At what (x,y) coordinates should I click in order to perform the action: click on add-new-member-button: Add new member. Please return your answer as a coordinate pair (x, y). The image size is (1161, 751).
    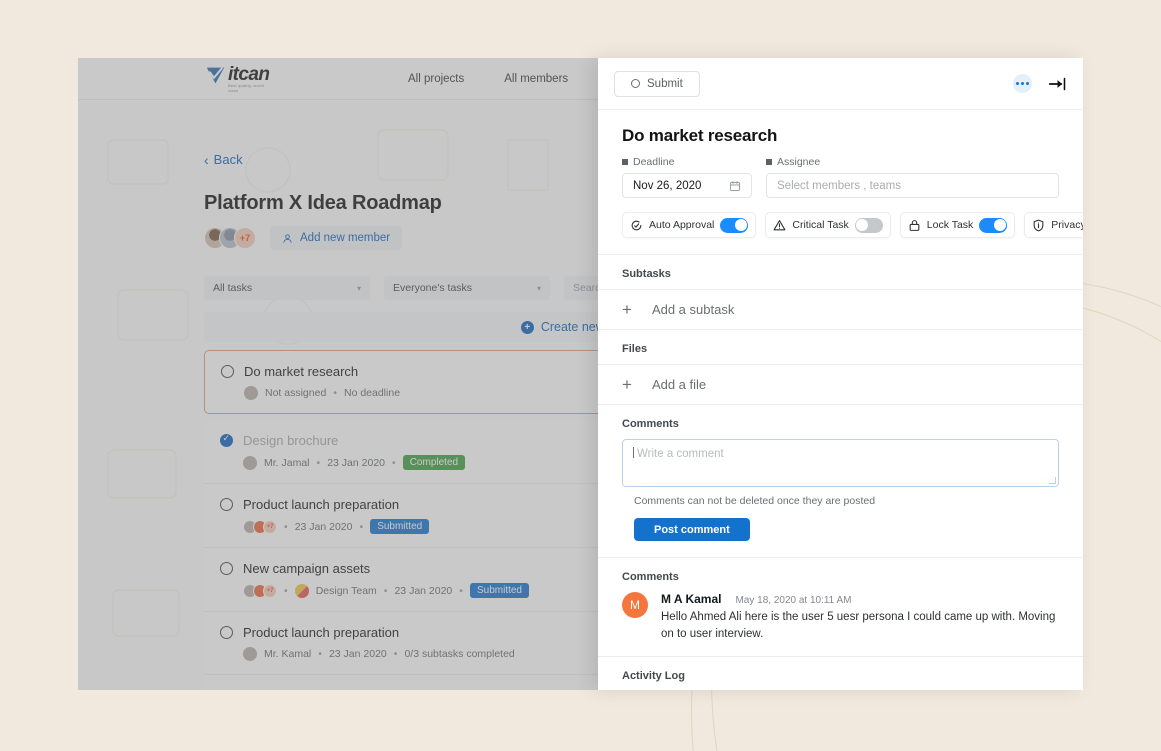
    Looking at the image, I should click on (336, 238).